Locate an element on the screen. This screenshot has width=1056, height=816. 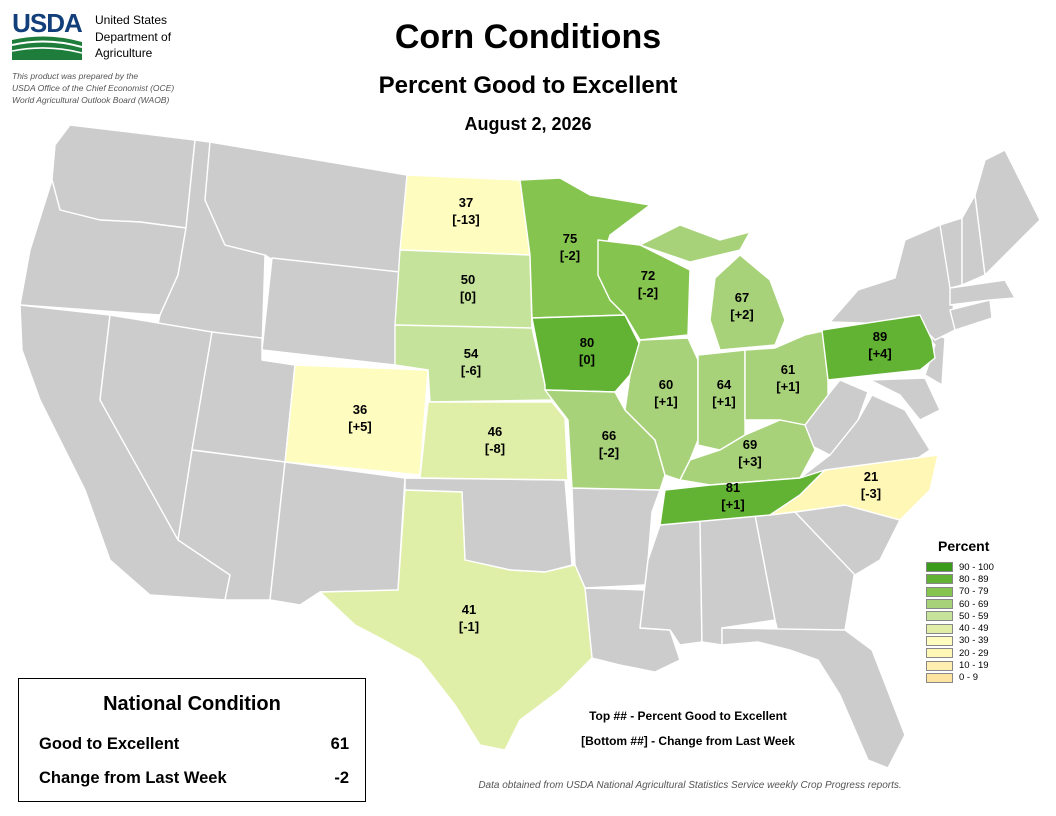
legend-item: 20 - 29 is located at coordinates (981, 653).